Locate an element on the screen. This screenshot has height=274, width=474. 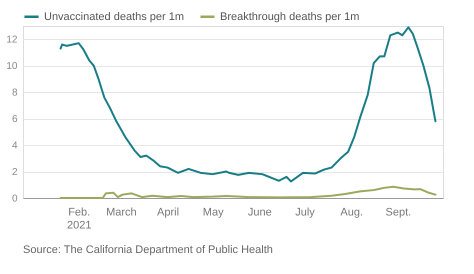
y-tick-label: 6 is located at coordinates (15, 120).